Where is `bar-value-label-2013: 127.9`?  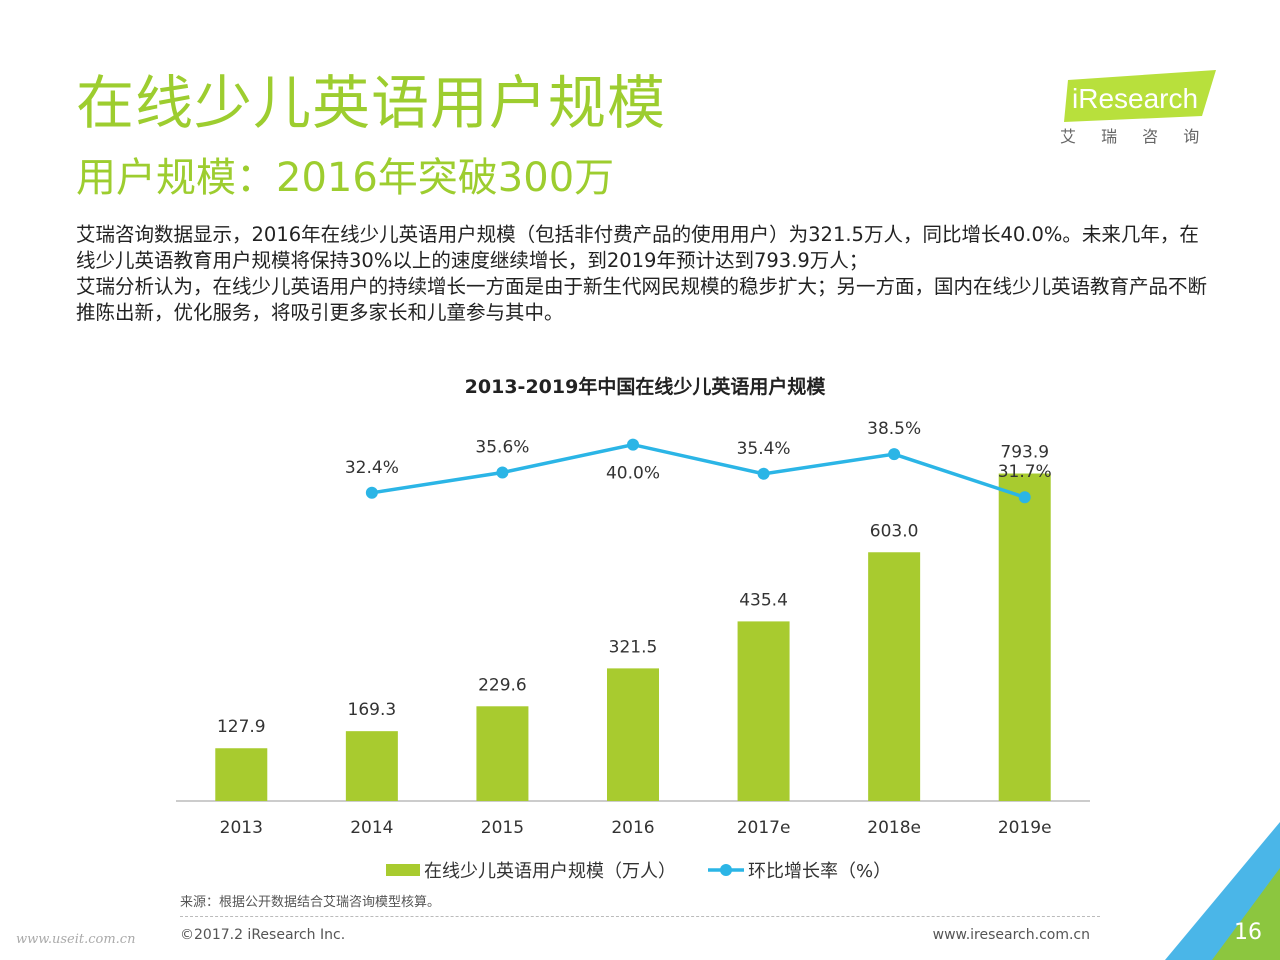 bar-value-label-2013: 127.9 is located at coordinates (241, 727).